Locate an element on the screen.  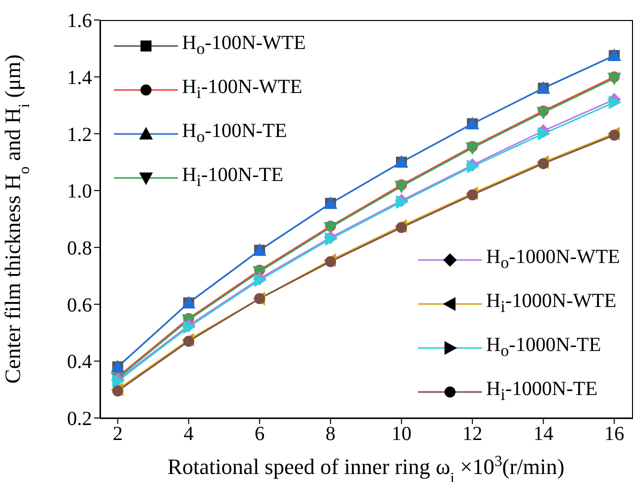
y-tick-label: 1.4 is located at coordinates (79, 77).